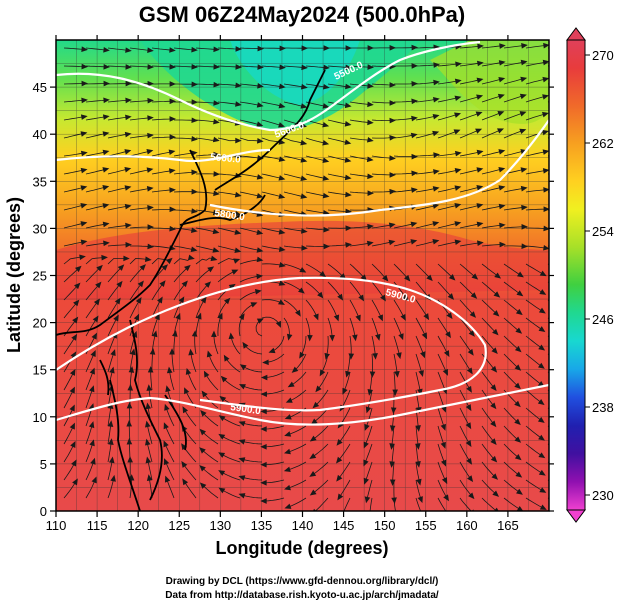 The width and height of the screenshot is (619, 605). I want to click on y-tick-label: 0, so click(43, 511).